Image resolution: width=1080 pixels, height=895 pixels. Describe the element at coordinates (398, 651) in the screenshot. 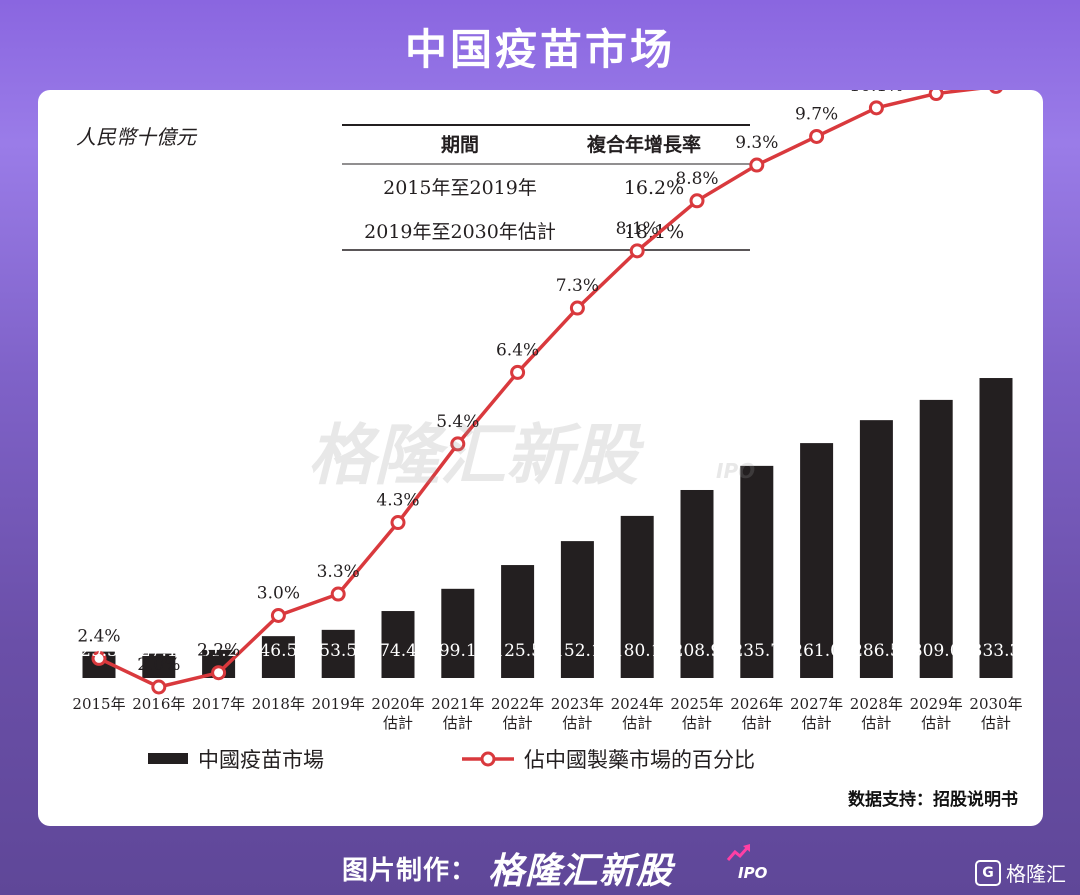

I see `bar-value-label: 74.4` at that location.